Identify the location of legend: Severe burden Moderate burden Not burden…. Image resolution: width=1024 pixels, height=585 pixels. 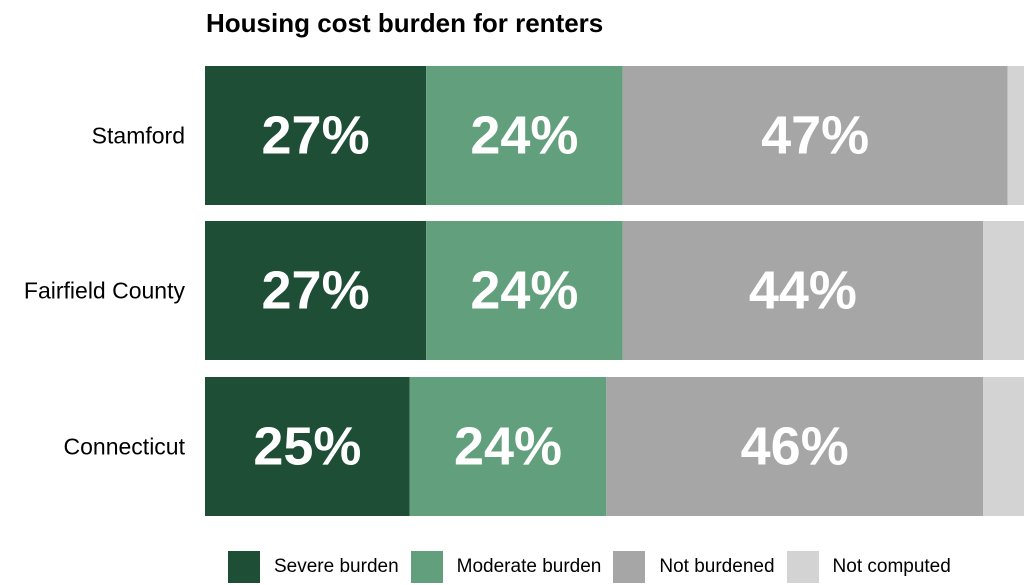
(595, 567).